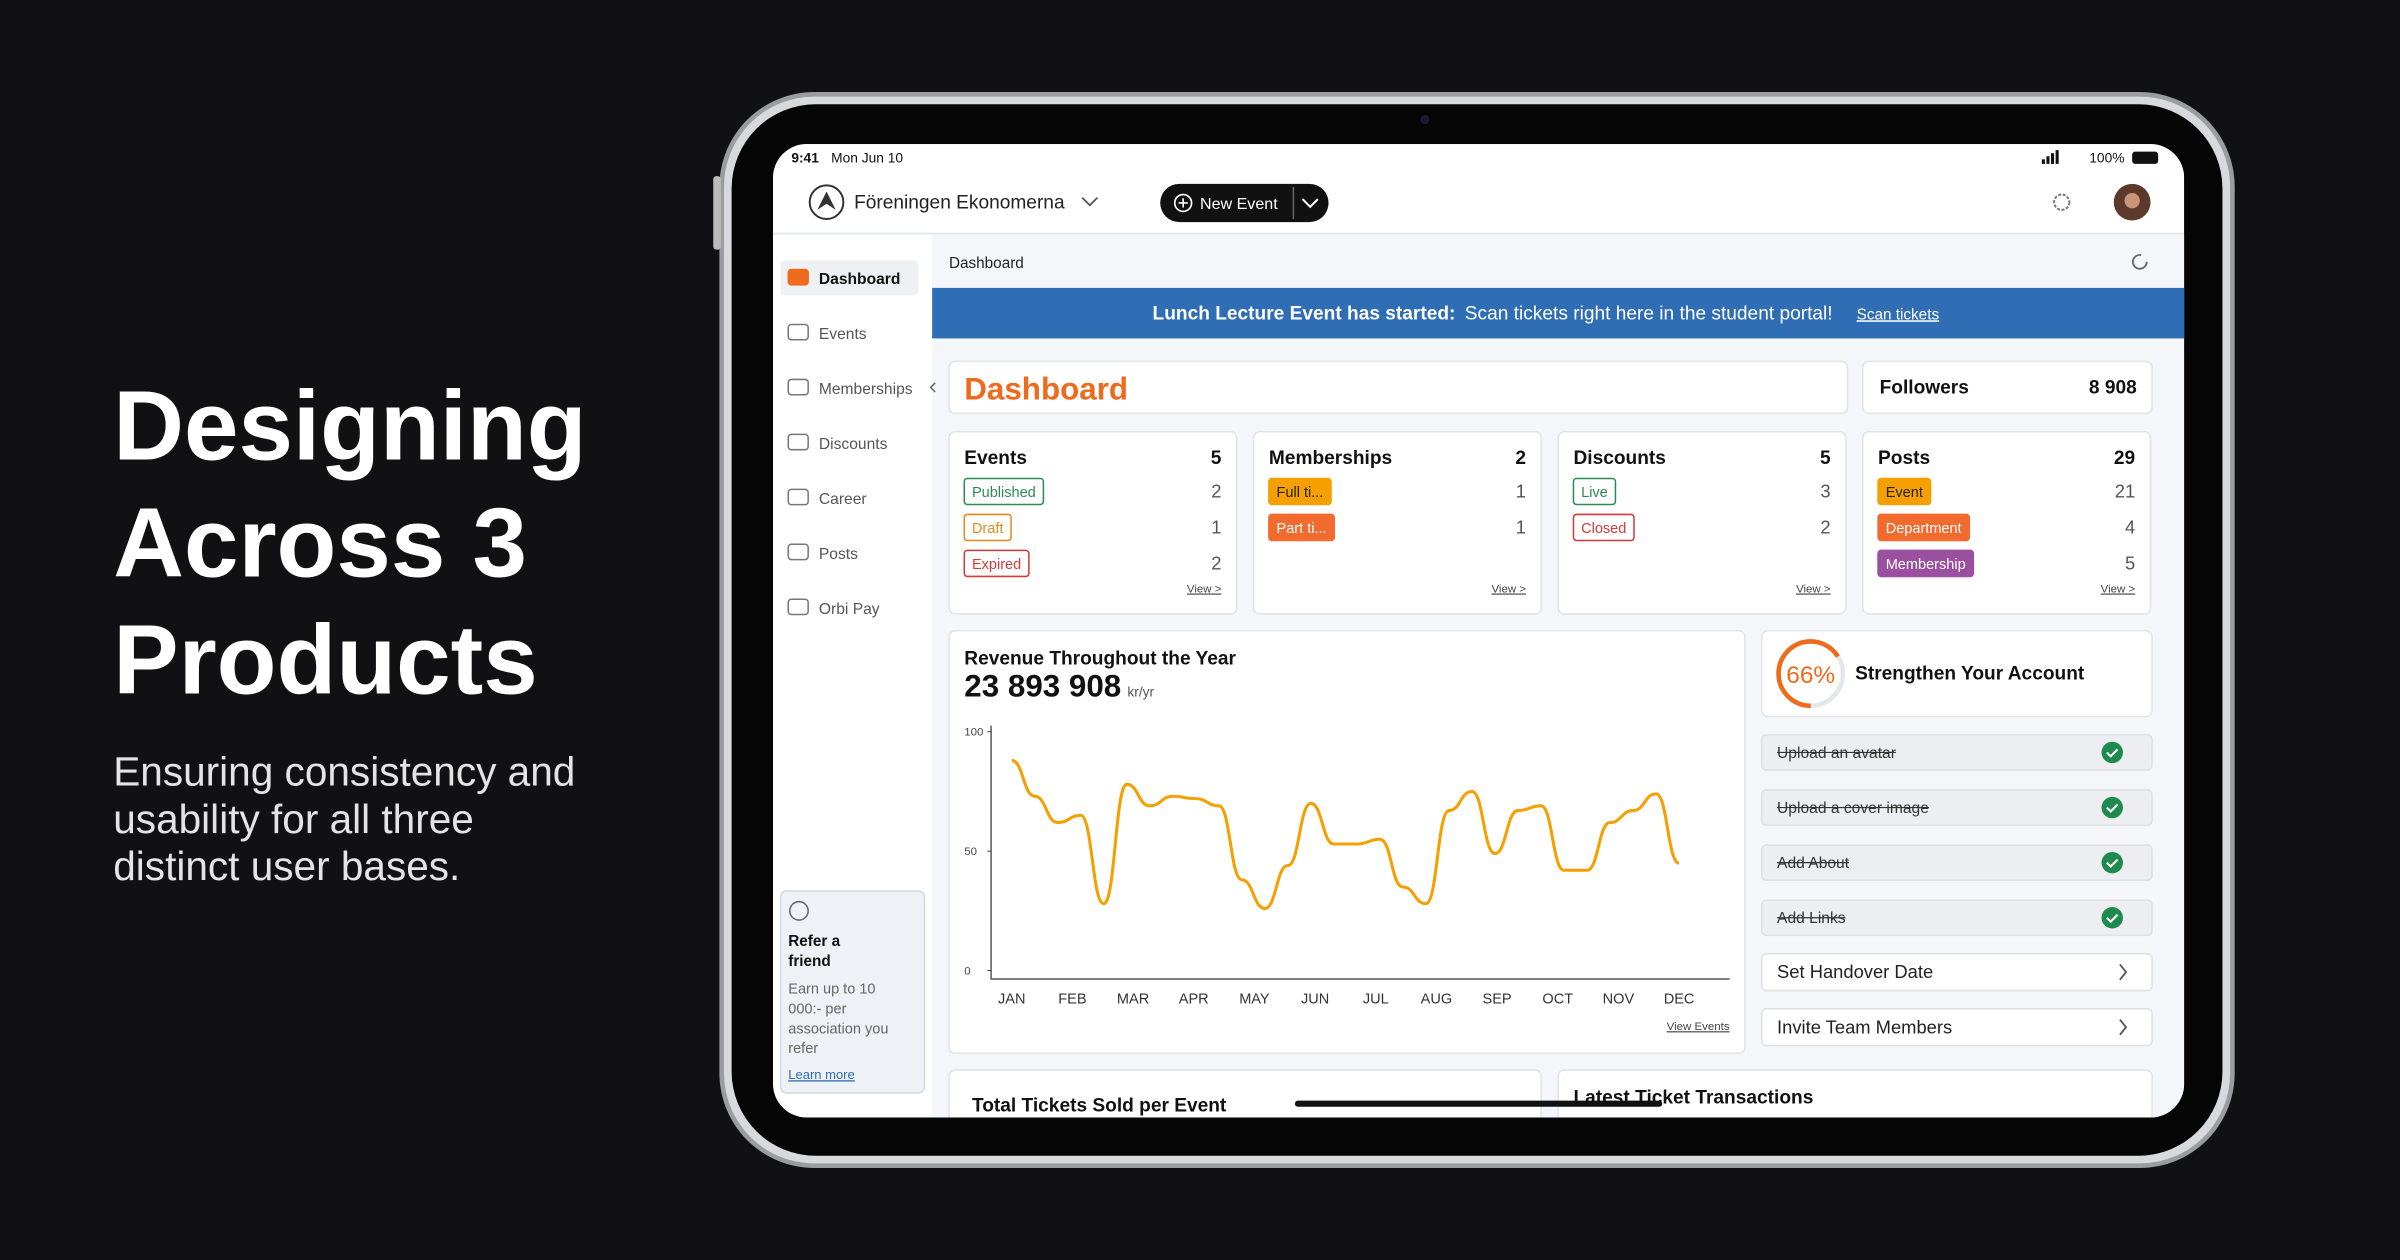  Describe the element at coordinates (2130, 527) in the screenshot. I see `row-count: 4` at that location.